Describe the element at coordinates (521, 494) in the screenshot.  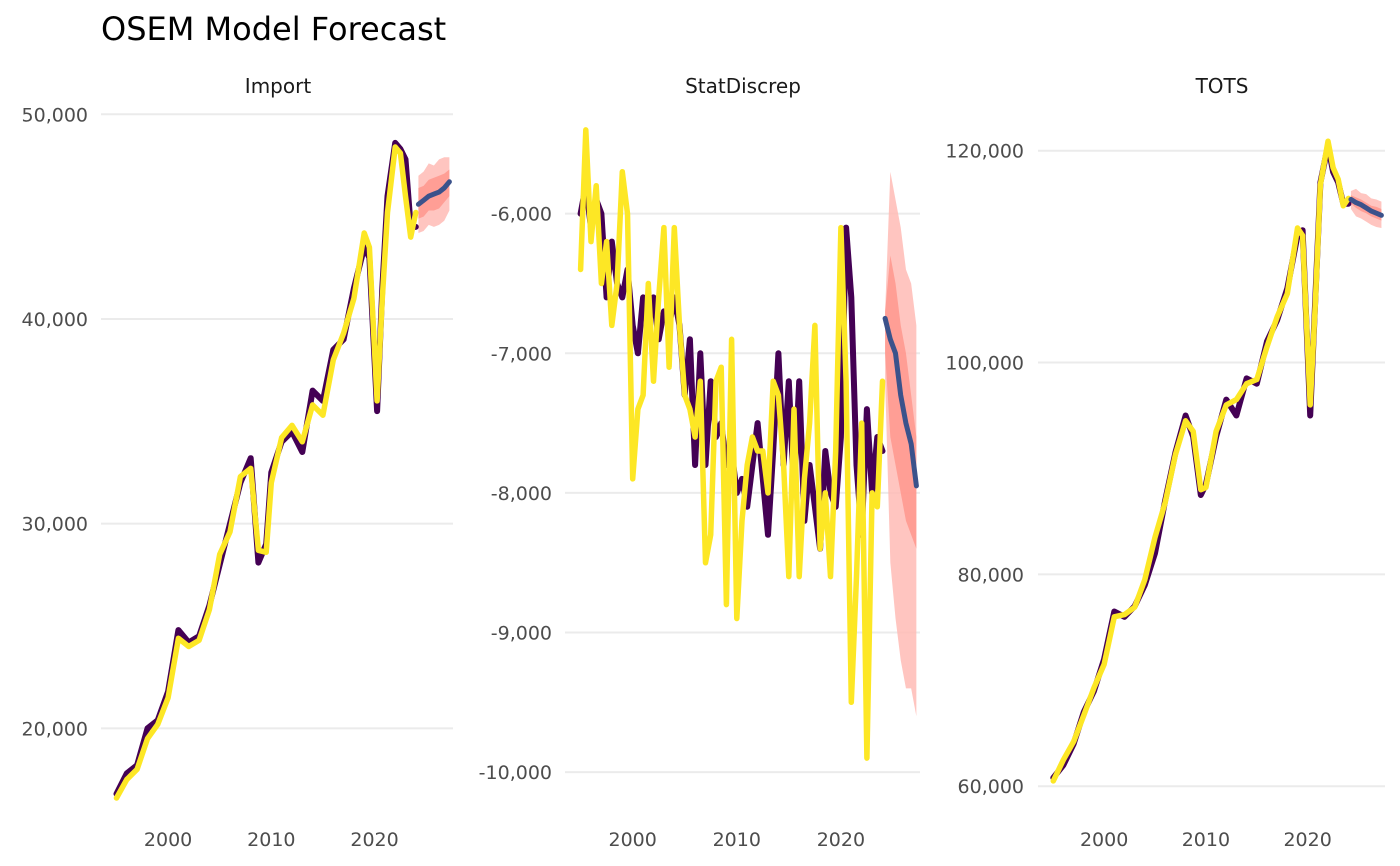
I see `statdiscrep-y-tick-label: -8,000` at that location.